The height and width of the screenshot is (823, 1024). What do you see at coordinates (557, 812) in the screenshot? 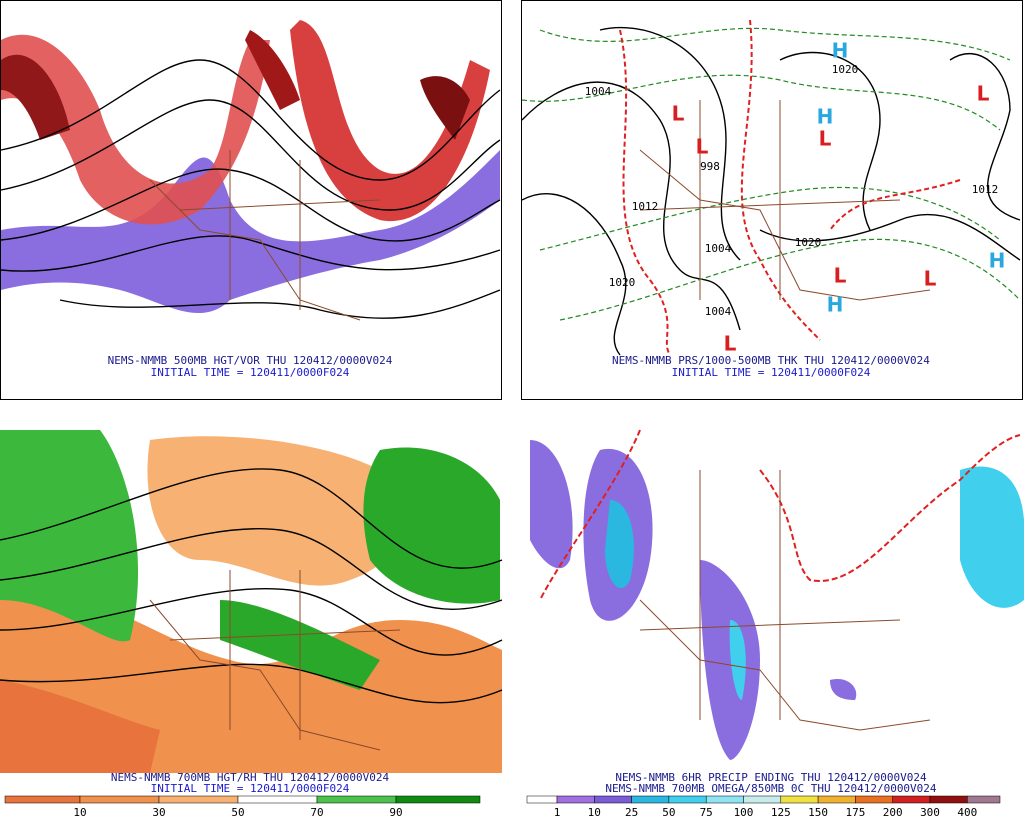
I see `colorbar-label: 1` at bounding box center [557, 812].